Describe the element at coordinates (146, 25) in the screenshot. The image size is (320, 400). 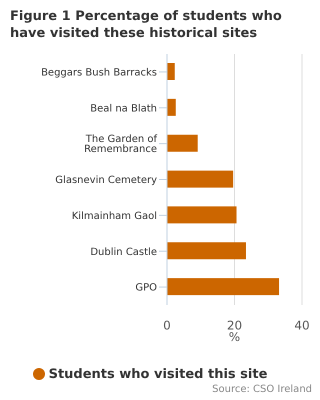
I see `chart-title: Figure 1 Percentage of students who have visited these historical sites` at that location.